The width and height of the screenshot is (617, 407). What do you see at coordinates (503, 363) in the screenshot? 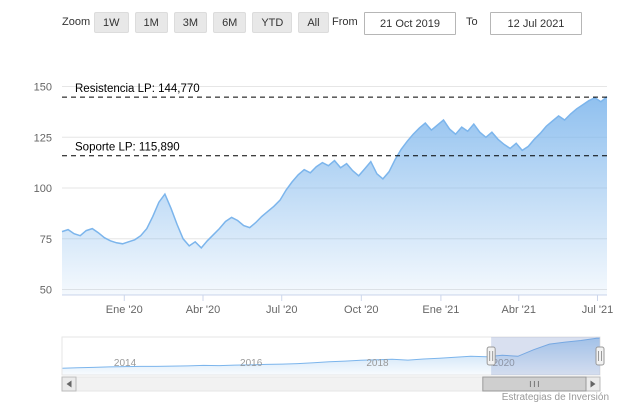
I see `navigator-year-label: 2020` at bounding box center [503, 363].